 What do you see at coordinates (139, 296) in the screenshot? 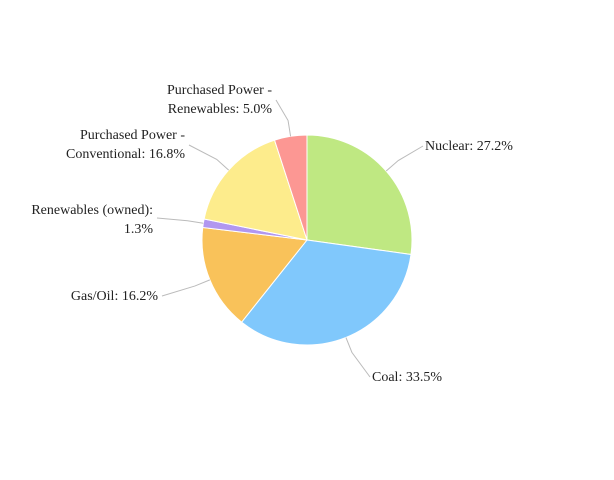
I see `label-value: 16.2%` at bounding box center [139, 296].